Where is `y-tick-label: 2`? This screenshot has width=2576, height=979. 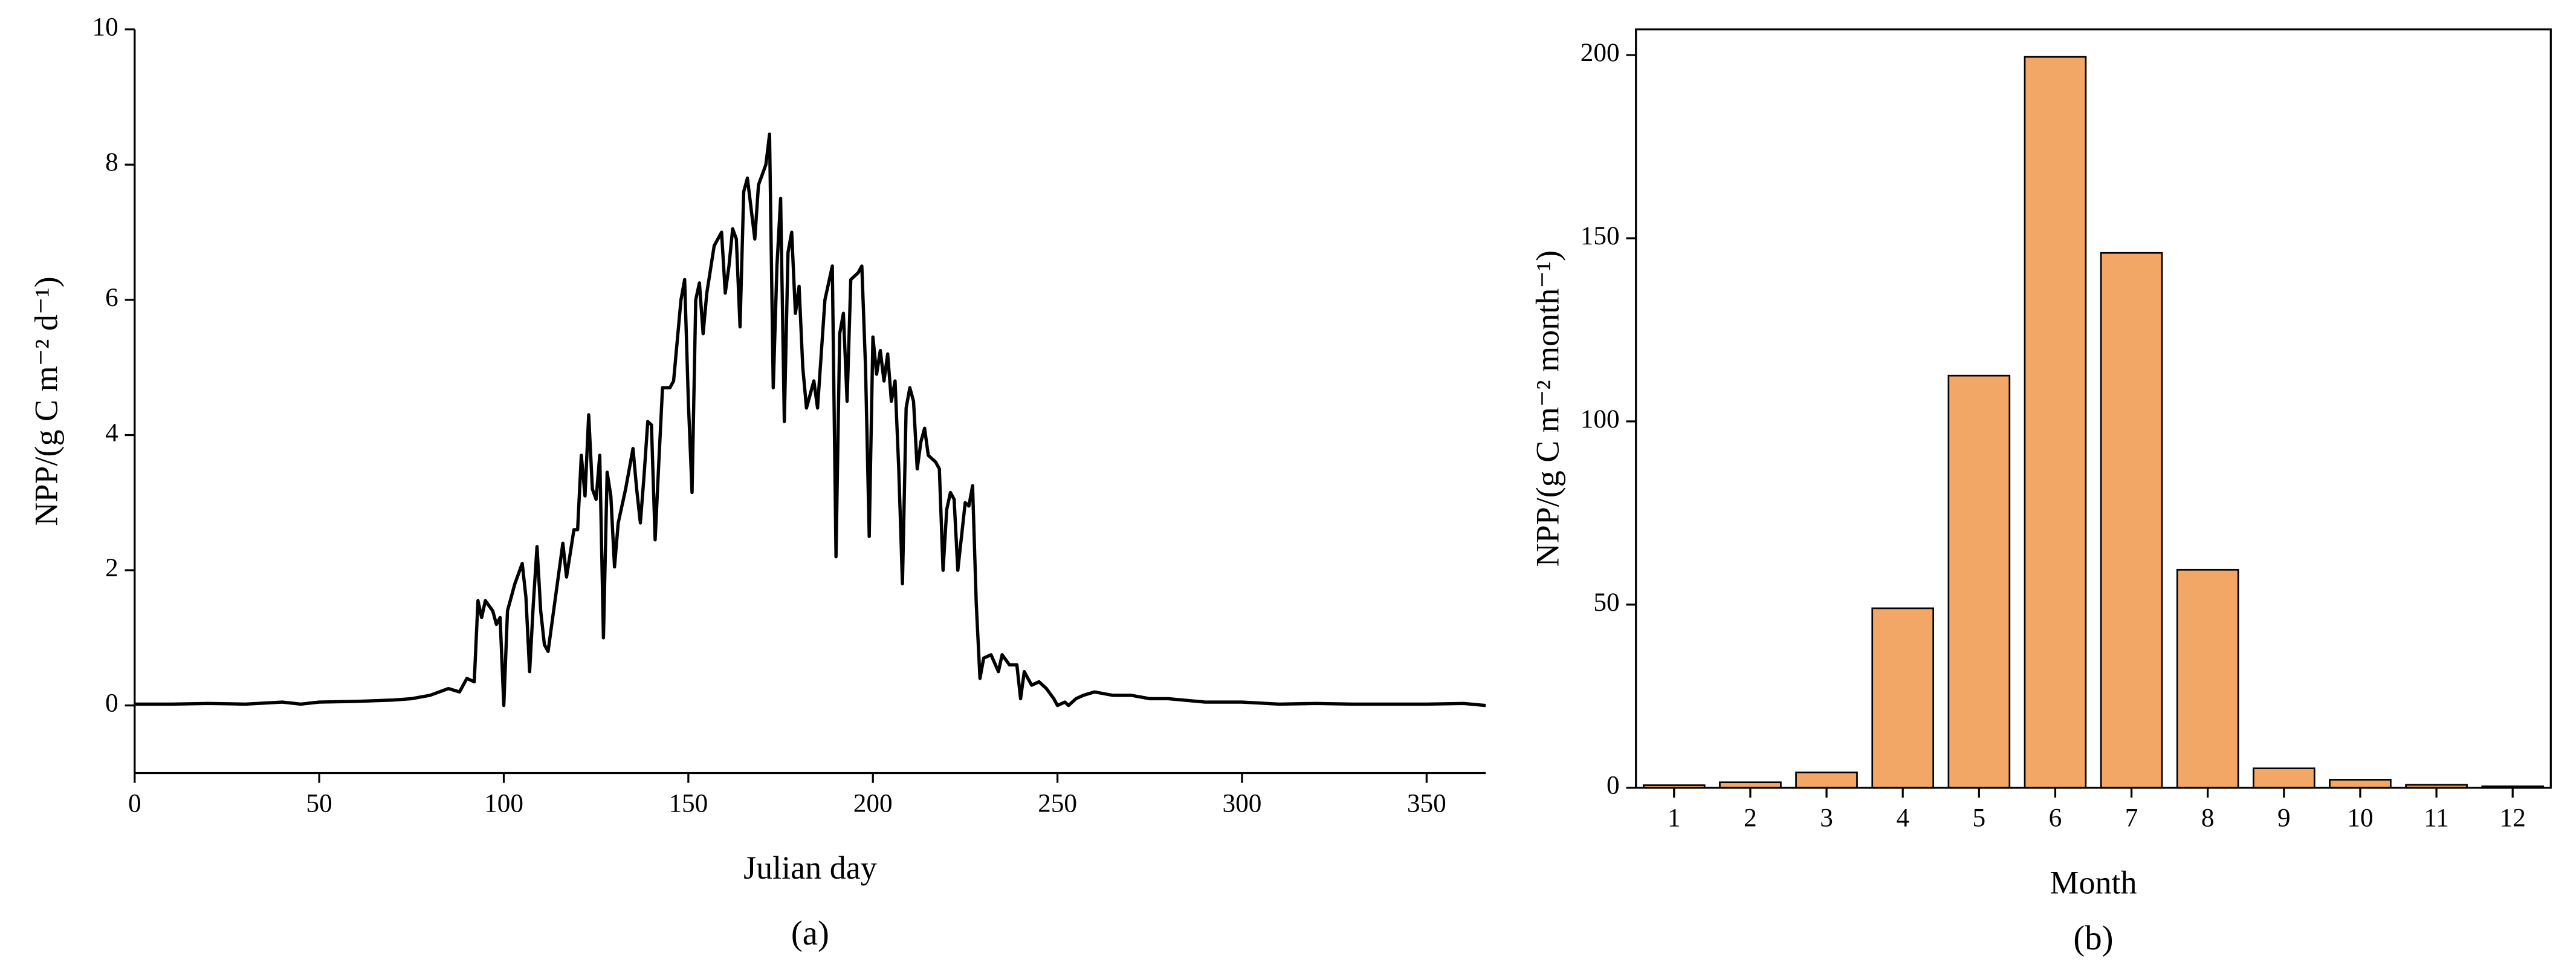 y-tick-label: 2 is located at coordinates (111, 567).